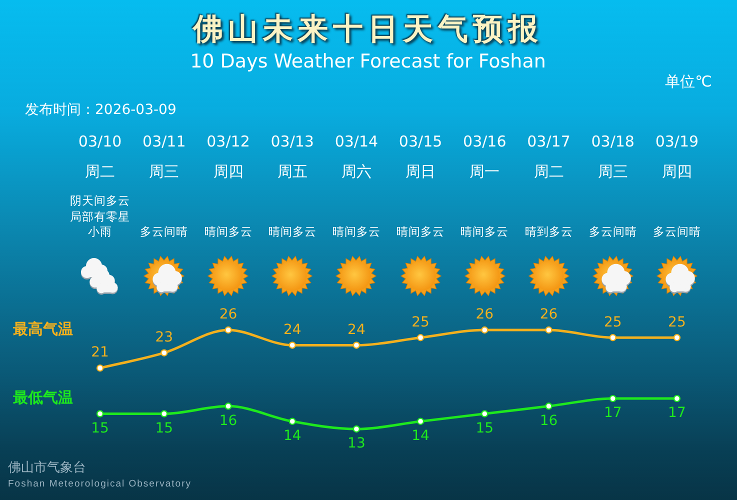 The width and height of the screenshot is (737, 500). What do you see at coordinates (100, 141) in the screenshot?
I see `x-tick-label: 03/10` at bounding box center [100, 141].